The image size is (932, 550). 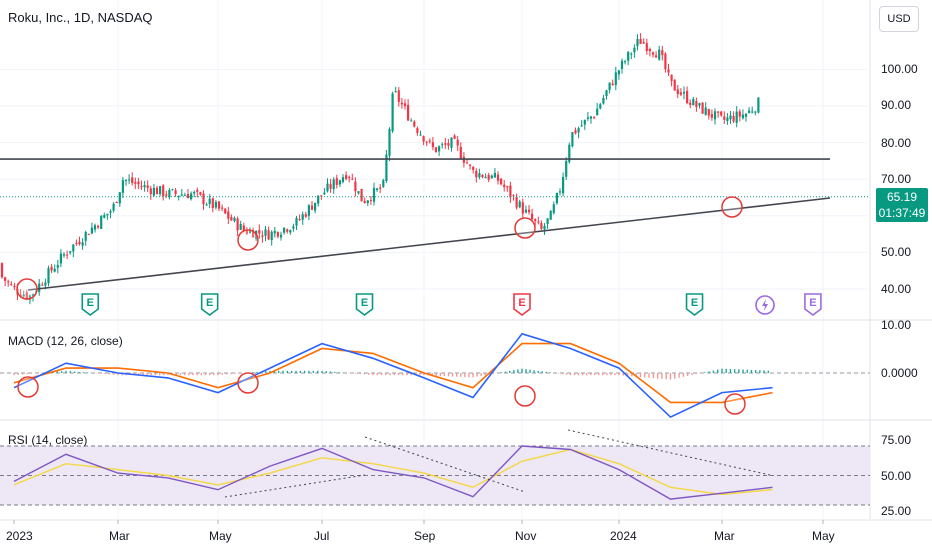 What do you see at coordinates (119, 536) in the screenshot?
I see `time-tick-mar: Mar` at bounding box center [119, 536].